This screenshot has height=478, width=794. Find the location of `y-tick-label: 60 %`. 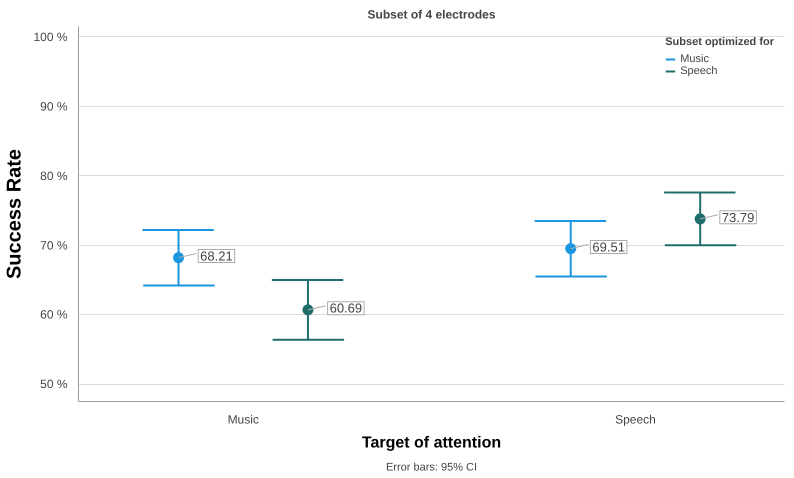

y-tick-label: 60 % is located at coordinates (54, 315).